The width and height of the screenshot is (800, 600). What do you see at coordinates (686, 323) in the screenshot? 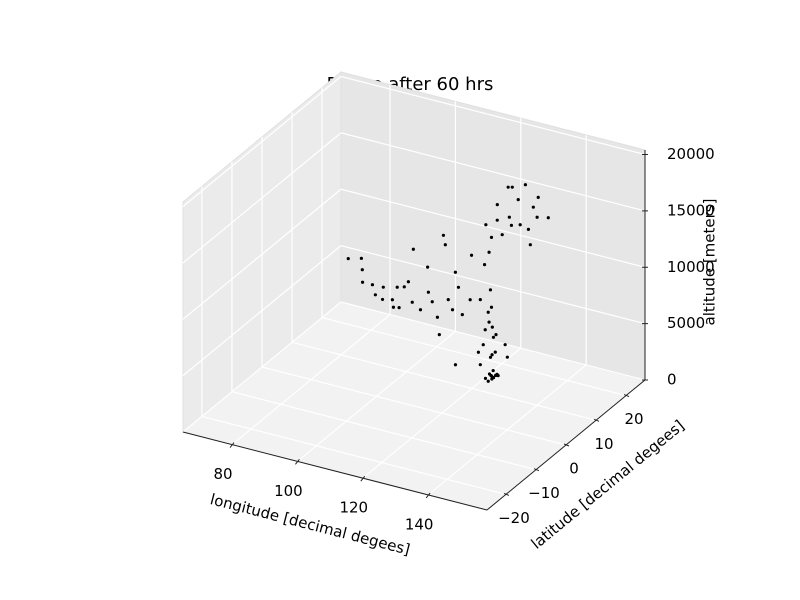
I see `z-tick-label: 5000` at bounding box center [686, 323].